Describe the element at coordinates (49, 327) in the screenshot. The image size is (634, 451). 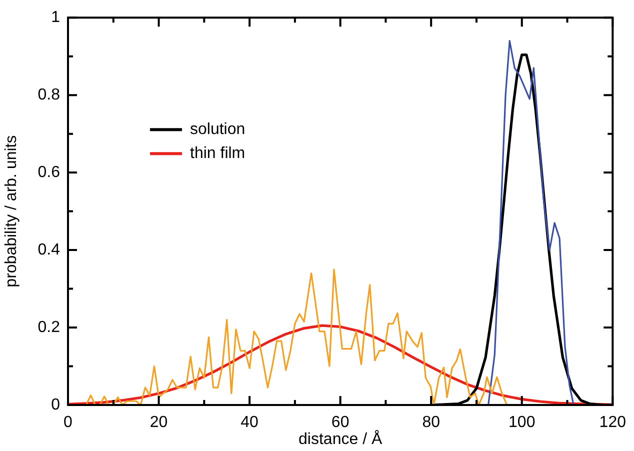
I see `y-tick-label: 0.2` at that location.